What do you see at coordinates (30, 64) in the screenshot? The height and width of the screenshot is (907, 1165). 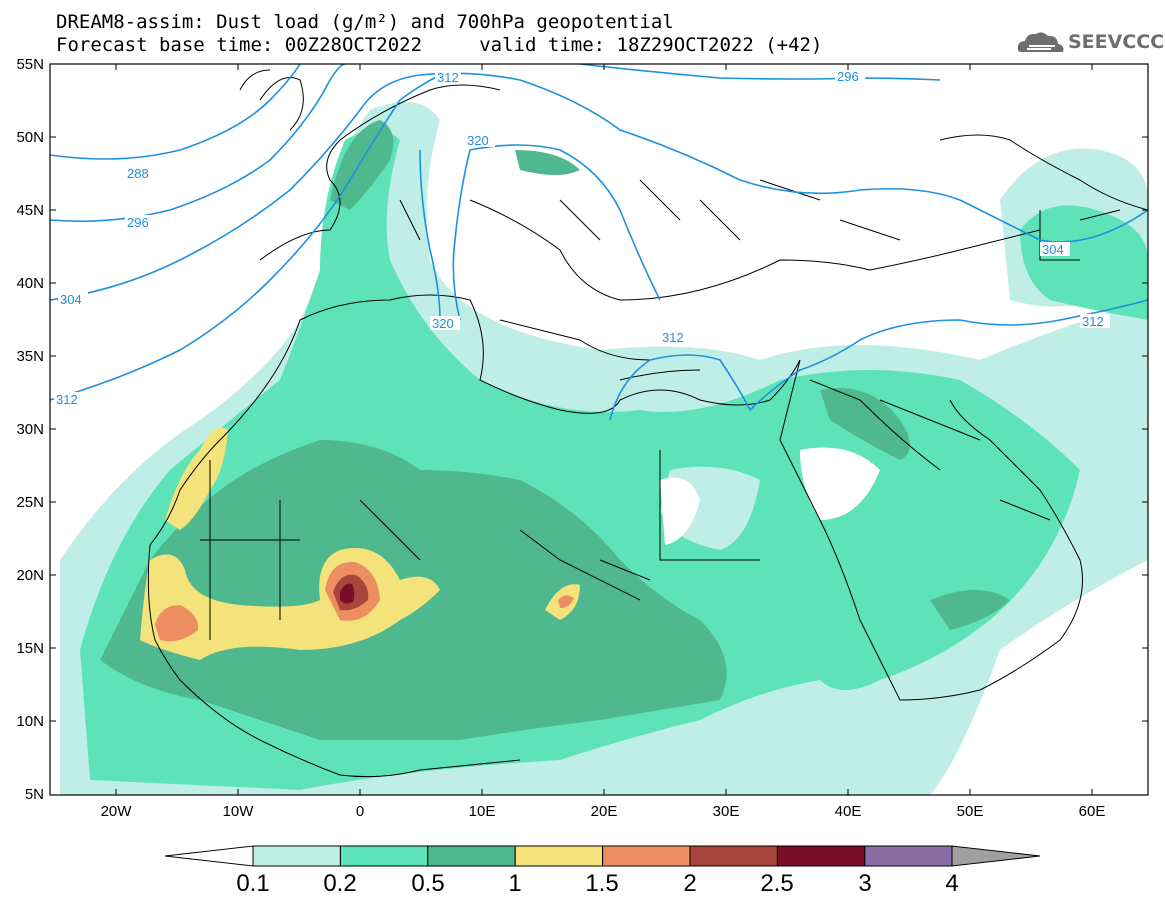 I see `lat-label: 55N` at bounding box center [30, 64].